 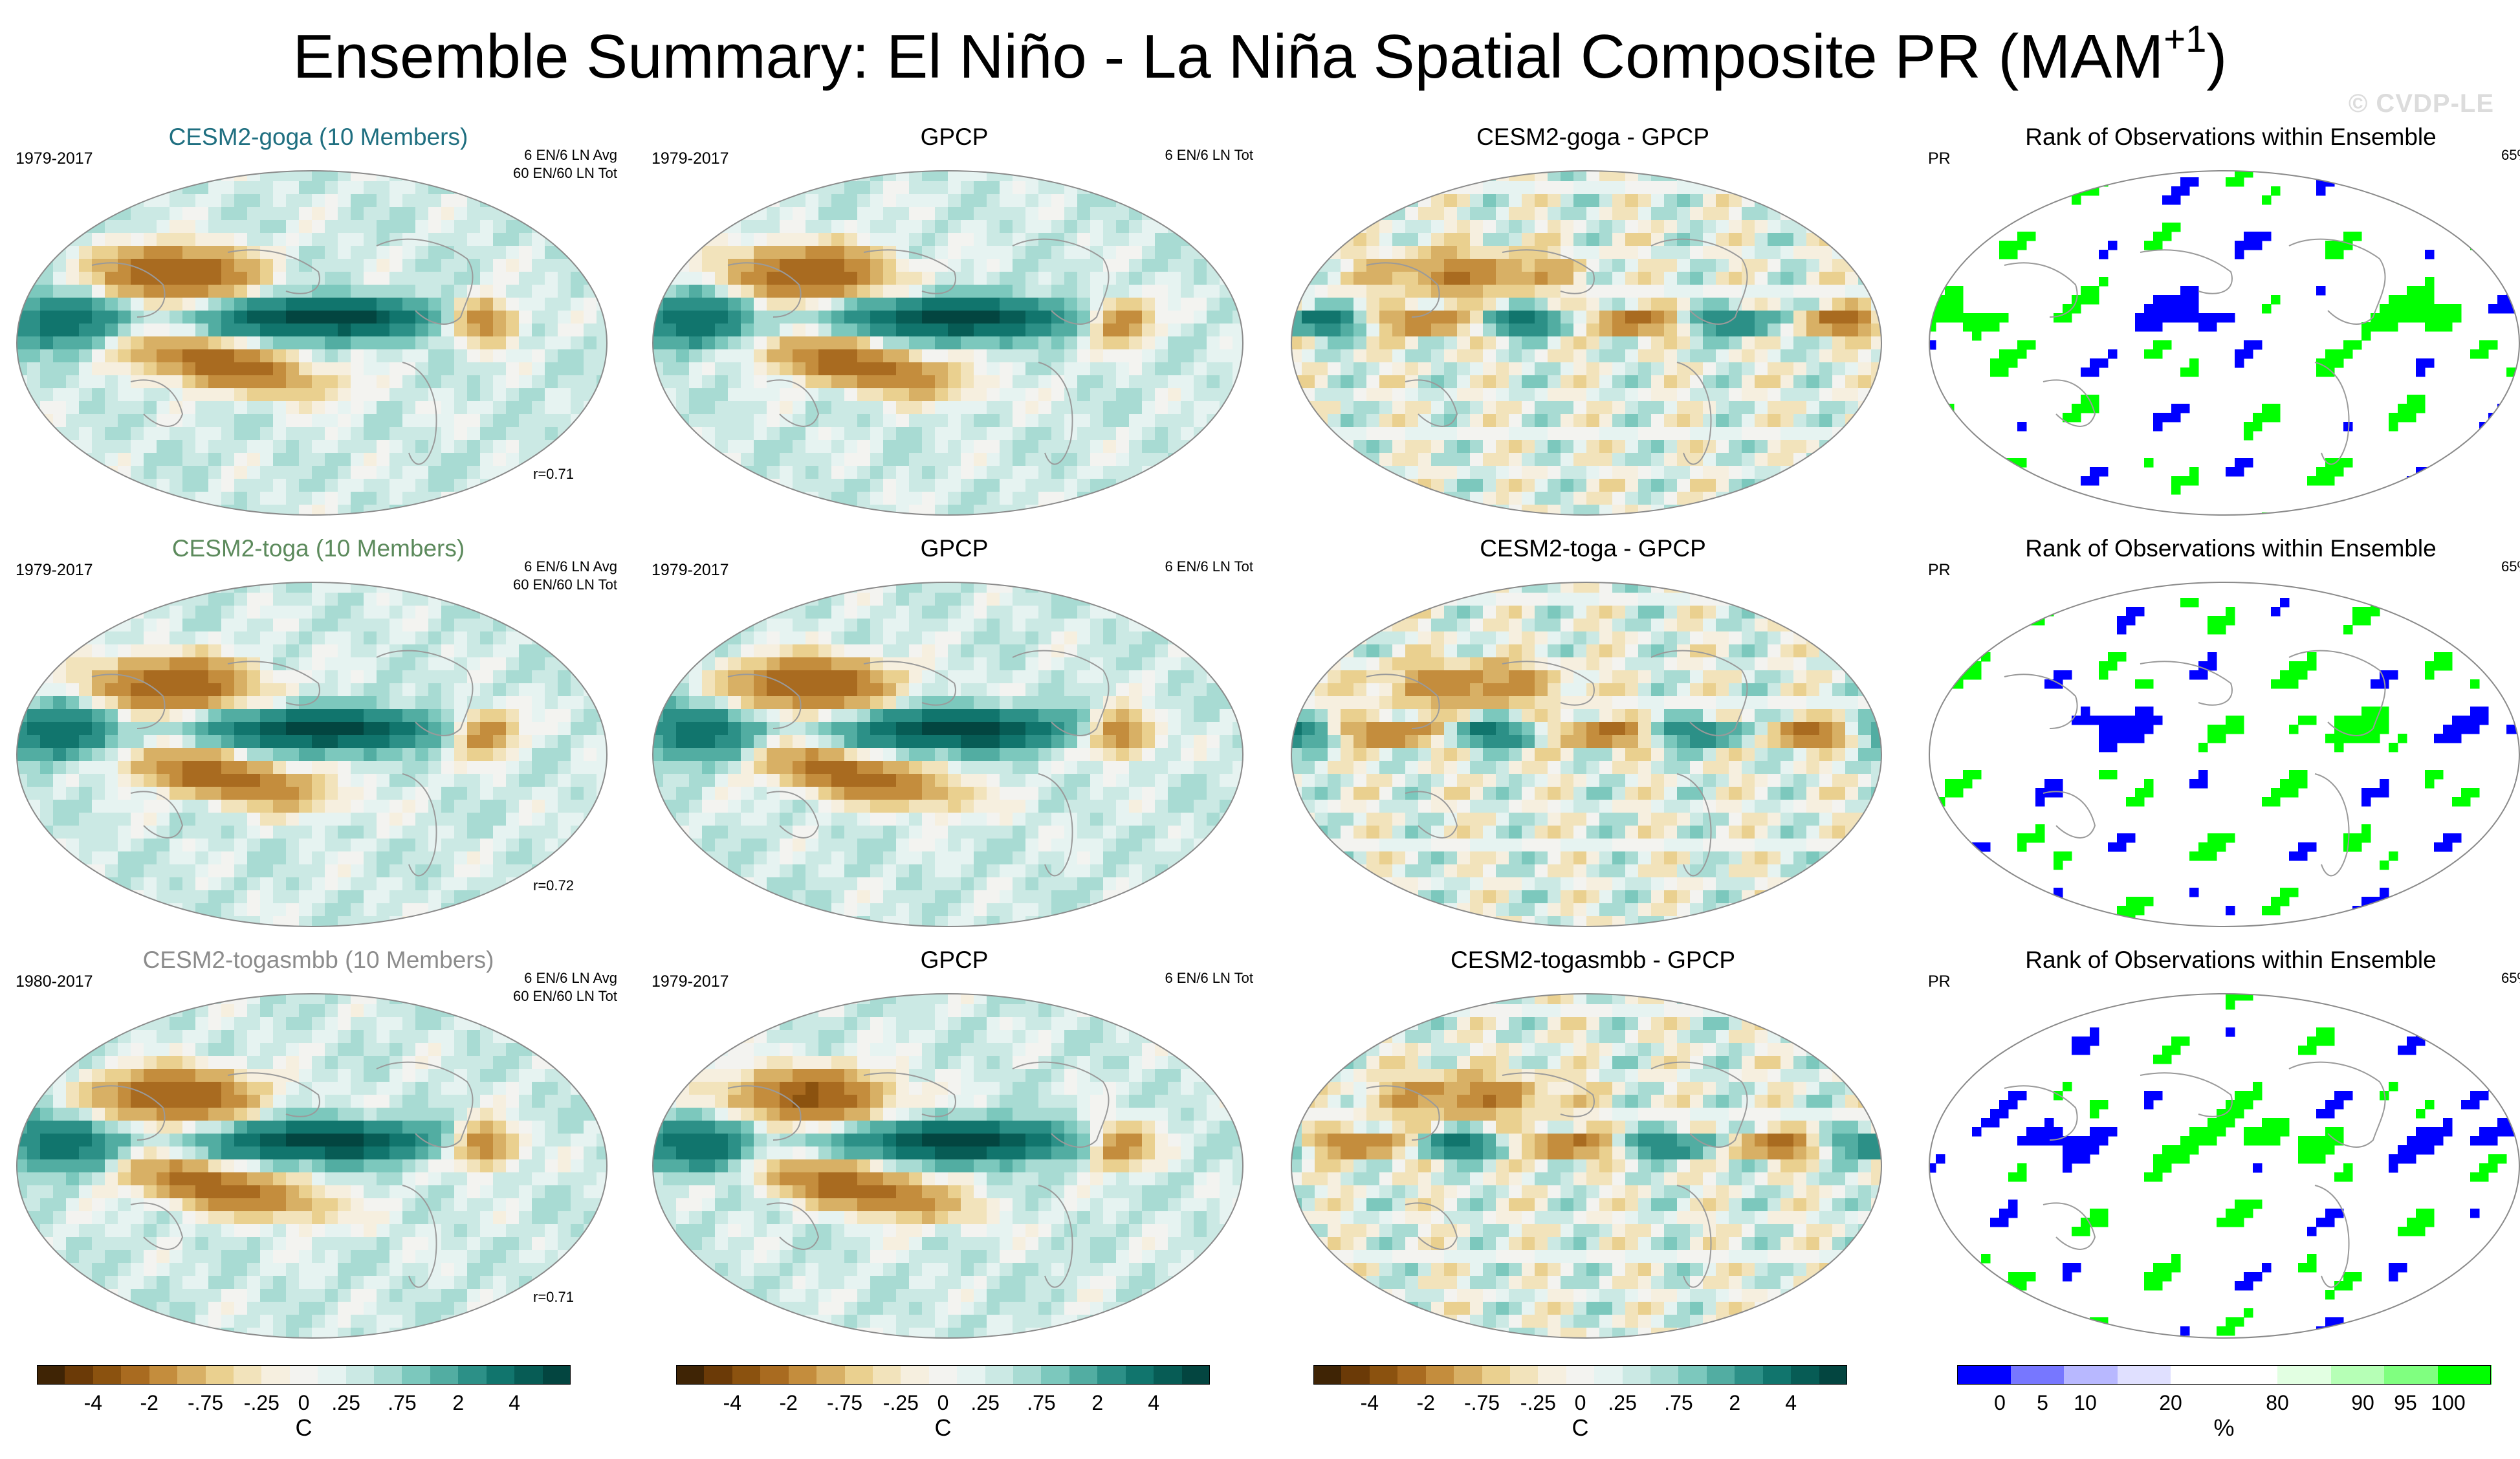 What do you see at coordinates (2362, 1402) in the screenshot?
I see `colorbar-tick-label: 90` at bounding box center [2362, 1402].